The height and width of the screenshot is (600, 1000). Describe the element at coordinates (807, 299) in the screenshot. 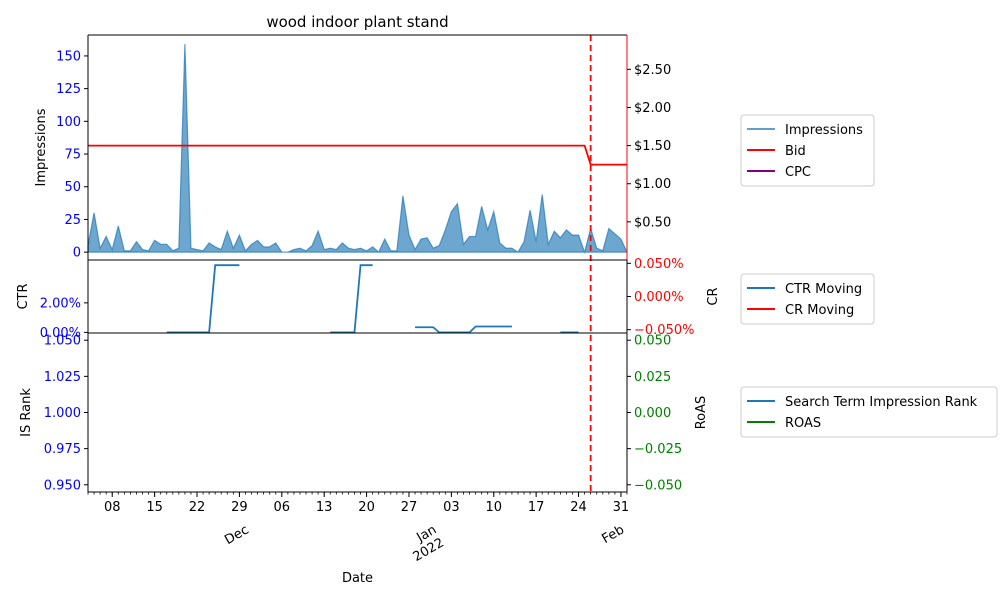

I see `legend-middle-box` at that location.